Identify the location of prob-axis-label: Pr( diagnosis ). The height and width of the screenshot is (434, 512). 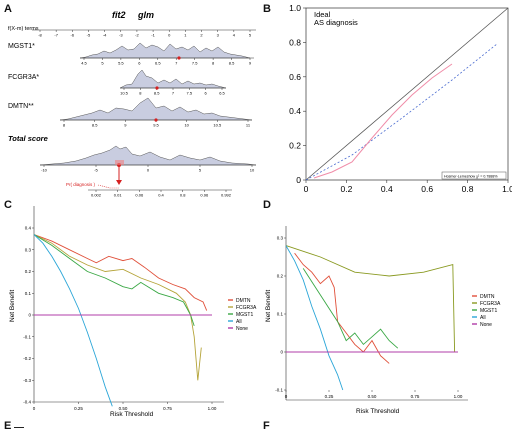
(81, 184).